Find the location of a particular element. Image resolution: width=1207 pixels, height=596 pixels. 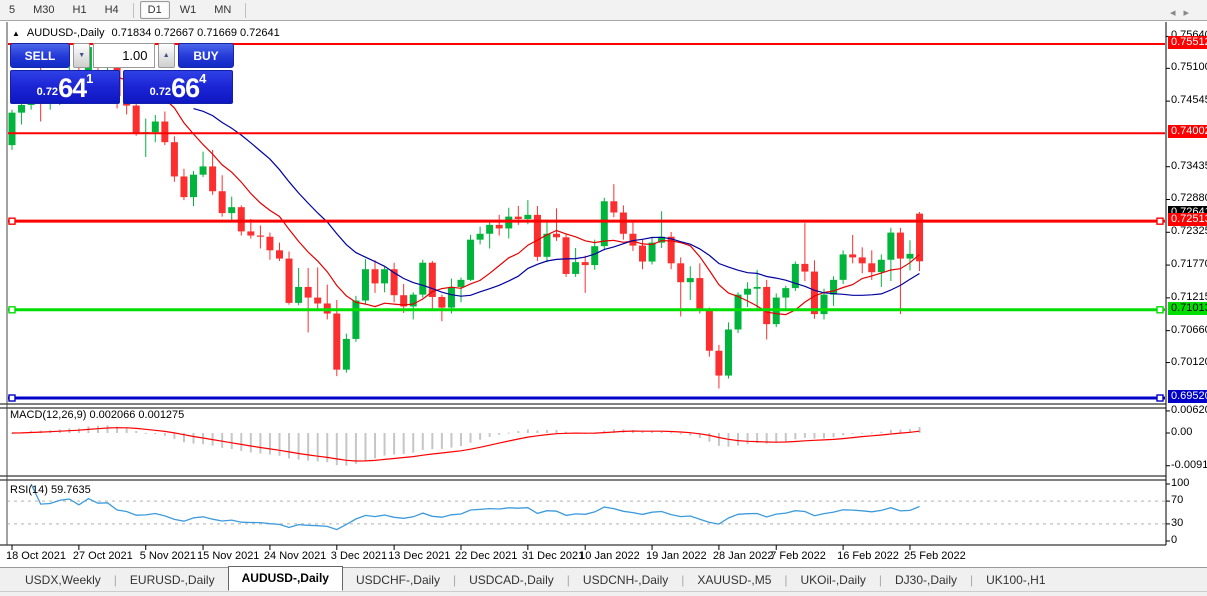

one-click-toggle-icon: ▲ is located at coordinates (16, 33).